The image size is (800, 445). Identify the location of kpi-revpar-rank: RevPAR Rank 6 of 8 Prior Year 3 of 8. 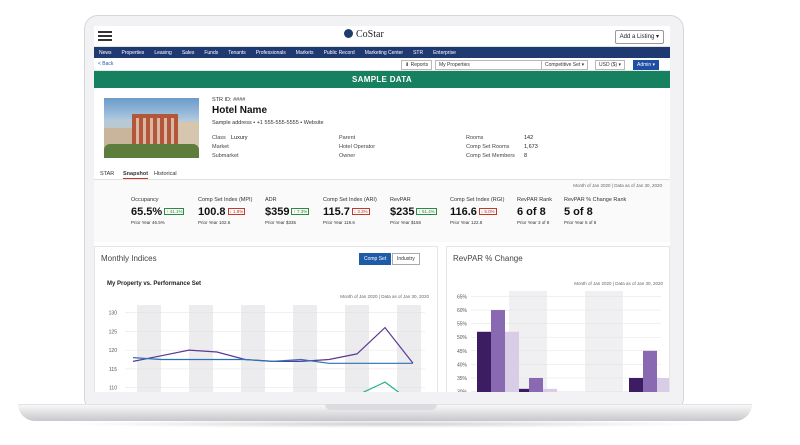
(534, 211).